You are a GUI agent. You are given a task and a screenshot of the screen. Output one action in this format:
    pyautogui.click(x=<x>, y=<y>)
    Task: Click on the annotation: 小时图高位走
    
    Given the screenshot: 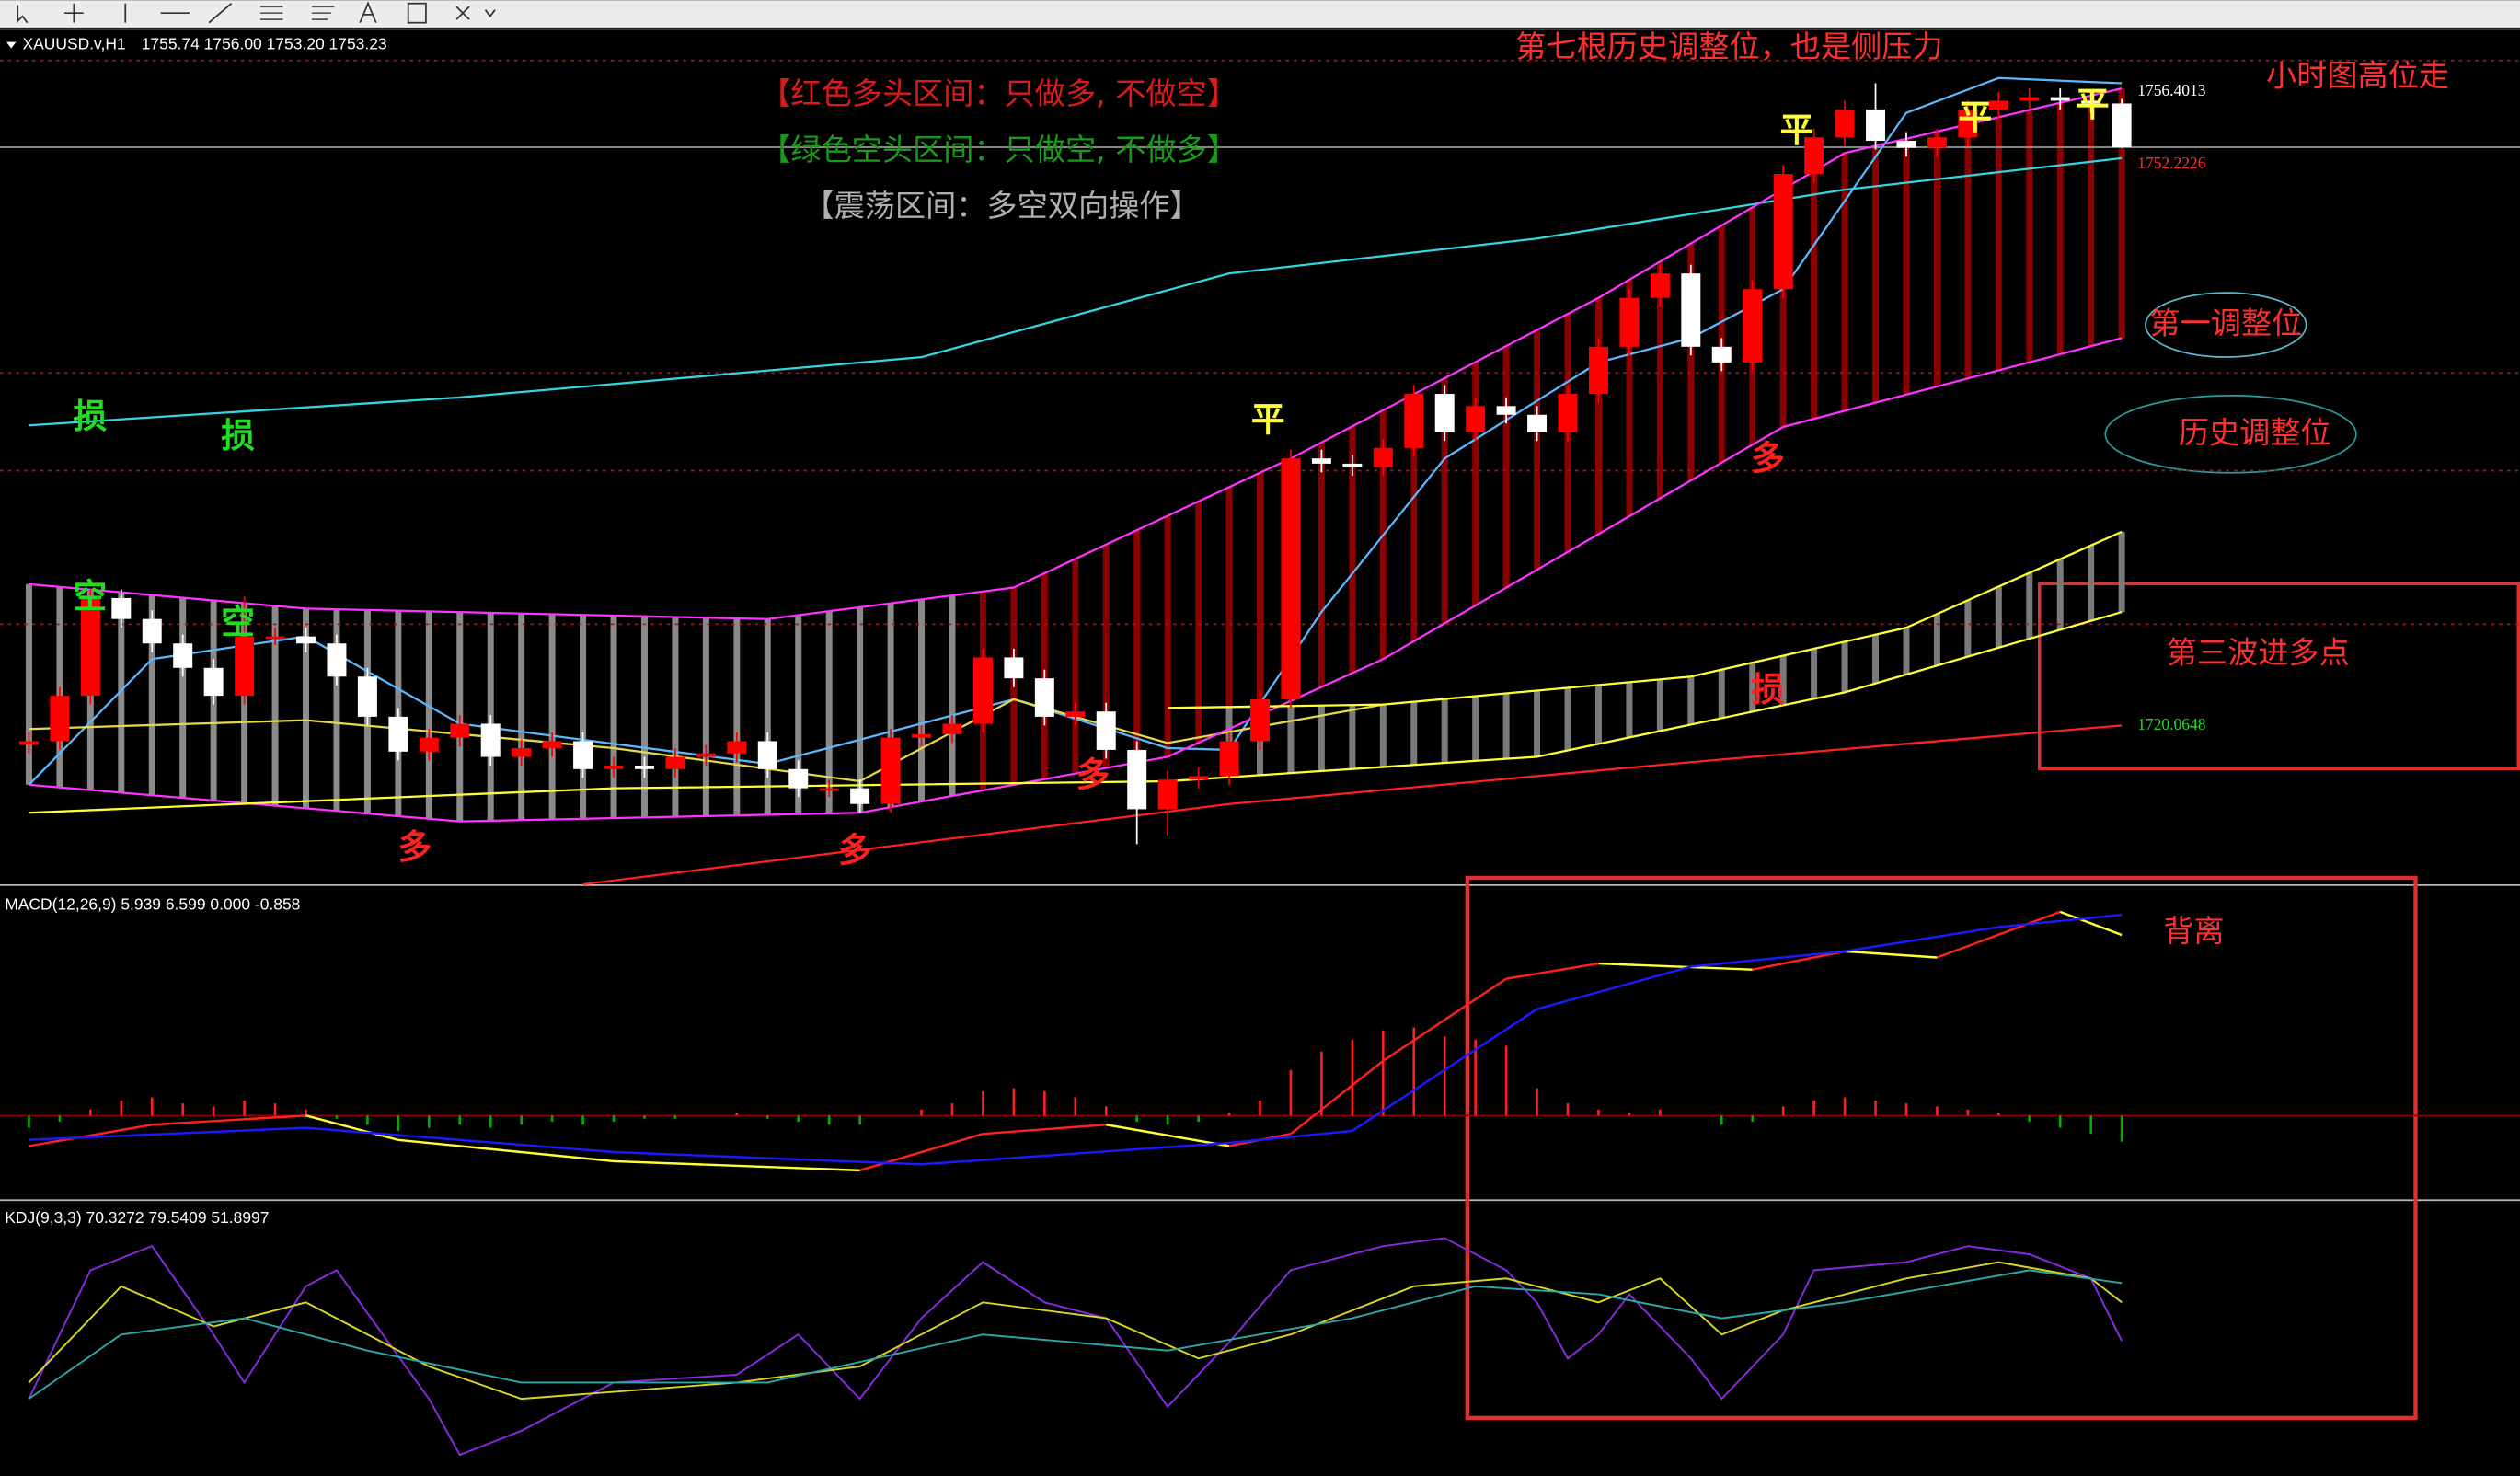 What is the action you would take?
    pyautogui.click(x=2357, y=76)
    